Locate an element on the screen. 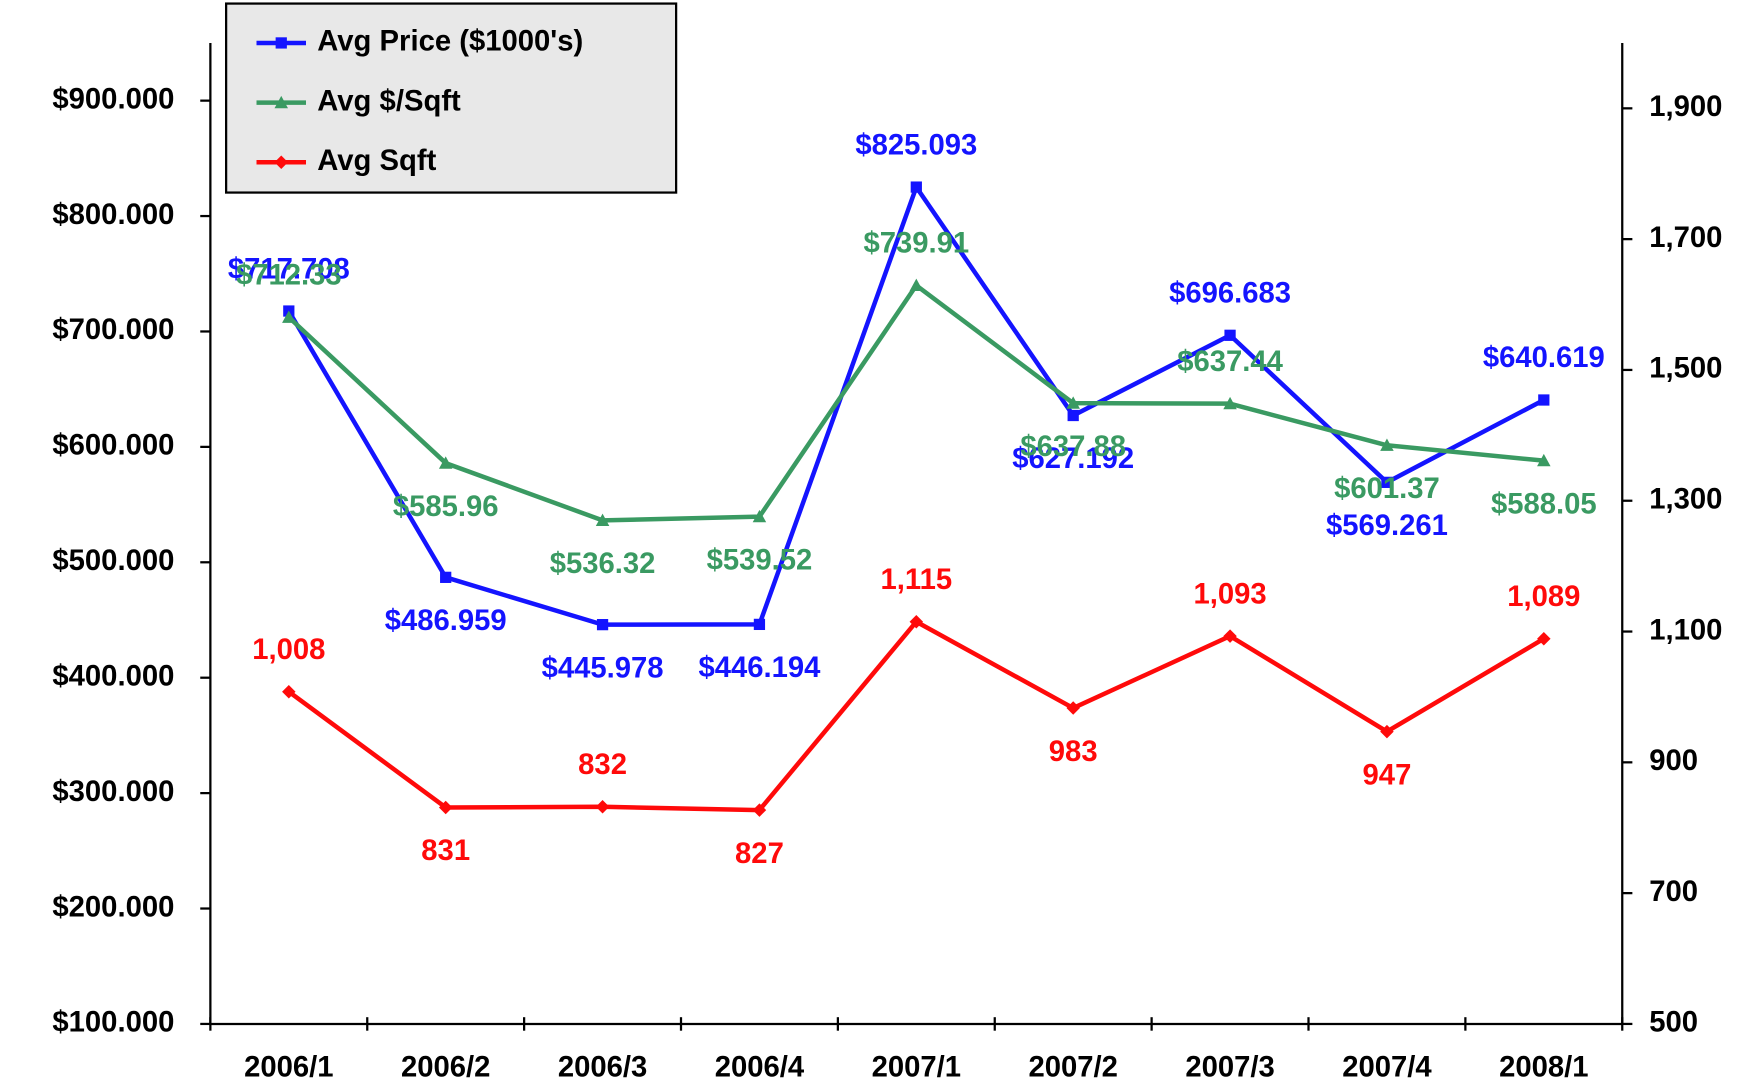  data-label: $601.37 is located at coordinates (1387, 489).